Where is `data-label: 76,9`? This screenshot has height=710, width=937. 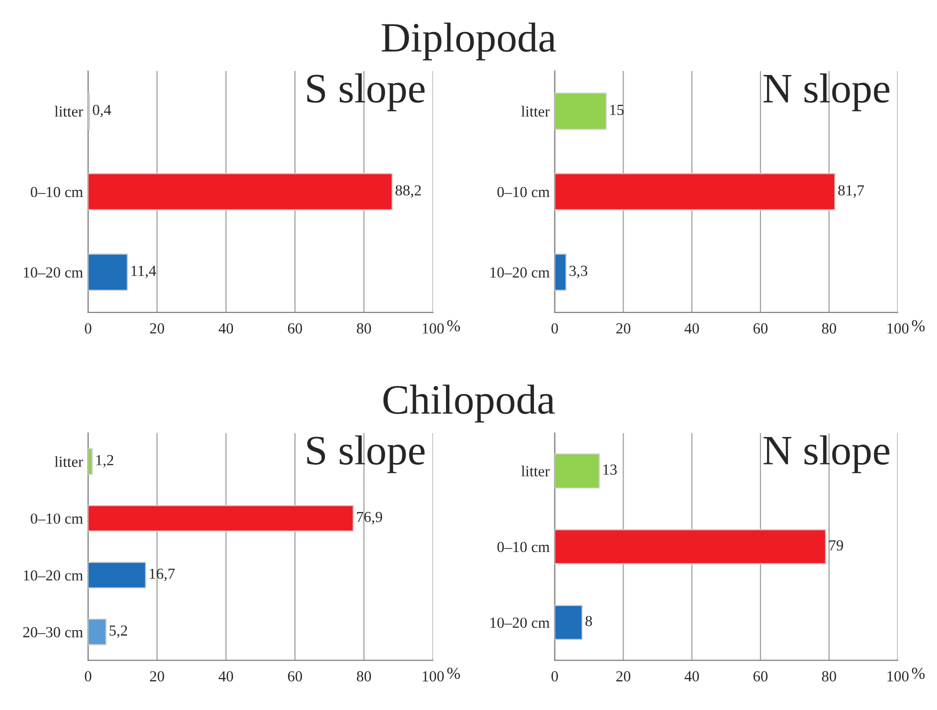 data-label: 76,9 is located at coordinates (369, 518).